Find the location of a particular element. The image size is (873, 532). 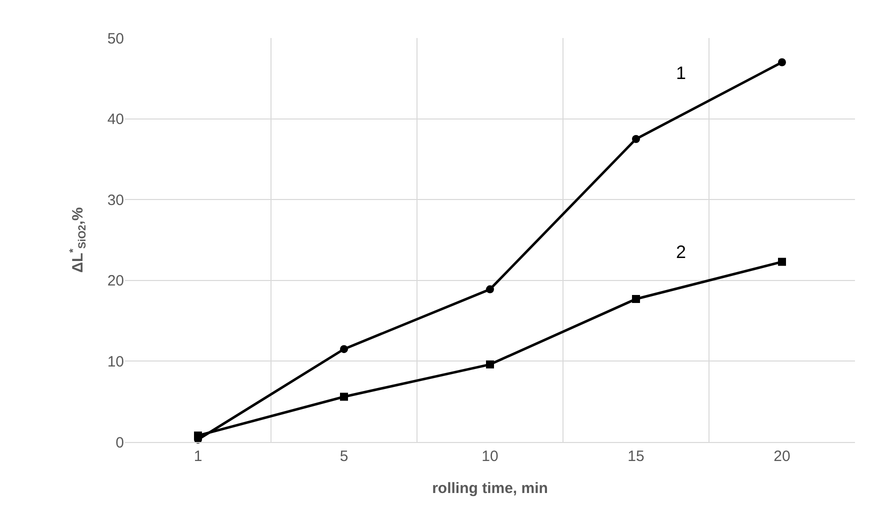

y-tick-label: 0 is located at coordinates (120, 443).